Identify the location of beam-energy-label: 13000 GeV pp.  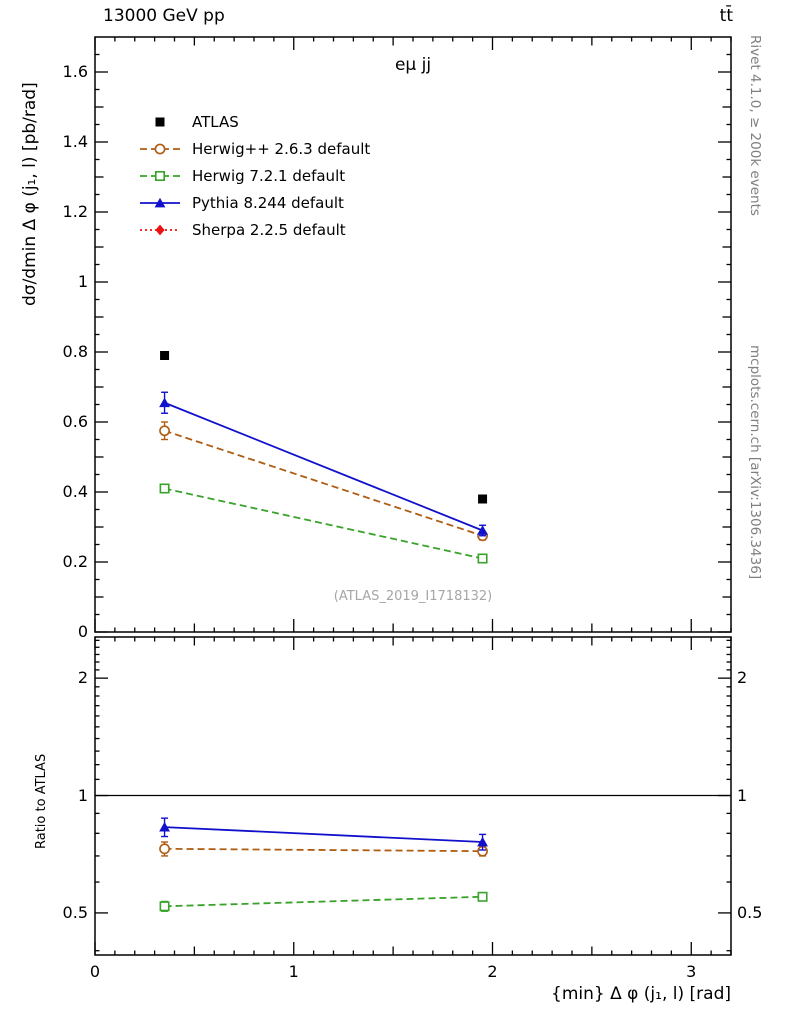
(164, 16).